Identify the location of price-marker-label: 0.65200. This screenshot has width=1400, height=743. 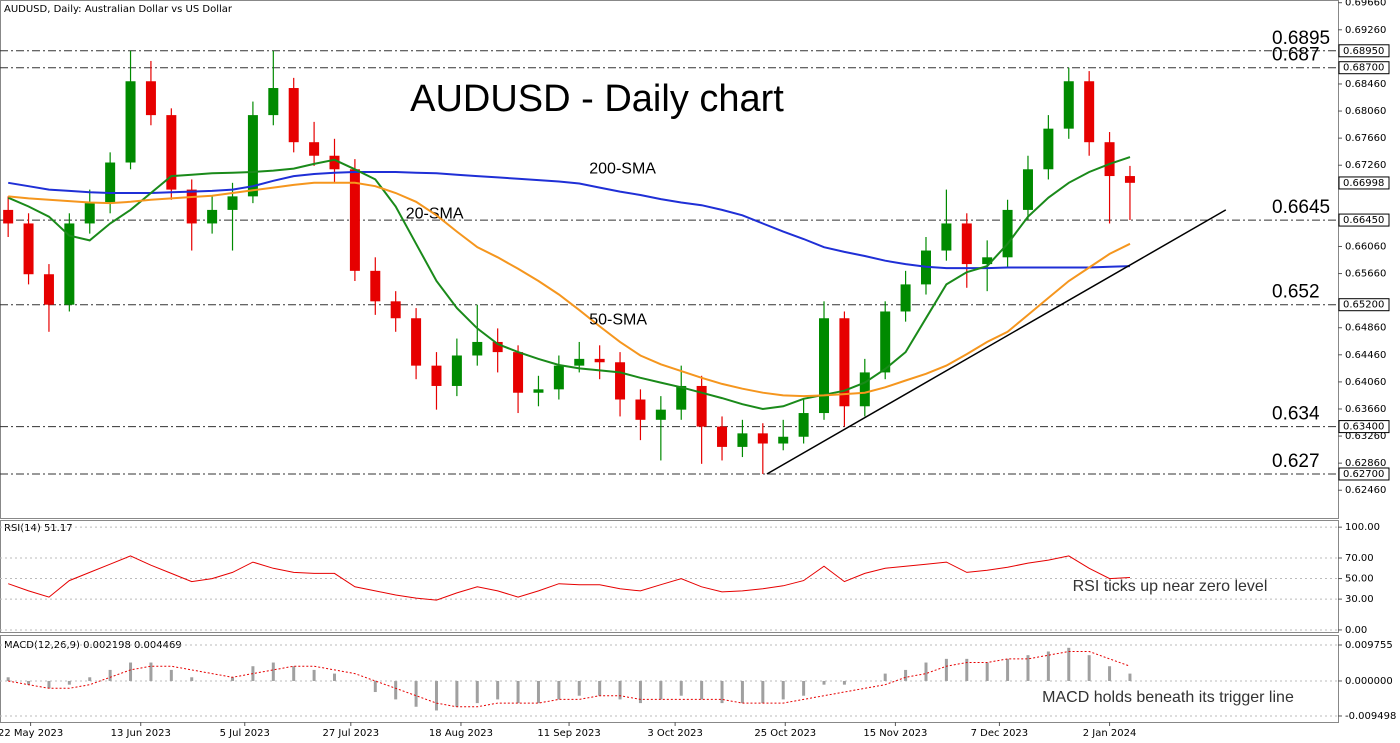
(1363, 305).